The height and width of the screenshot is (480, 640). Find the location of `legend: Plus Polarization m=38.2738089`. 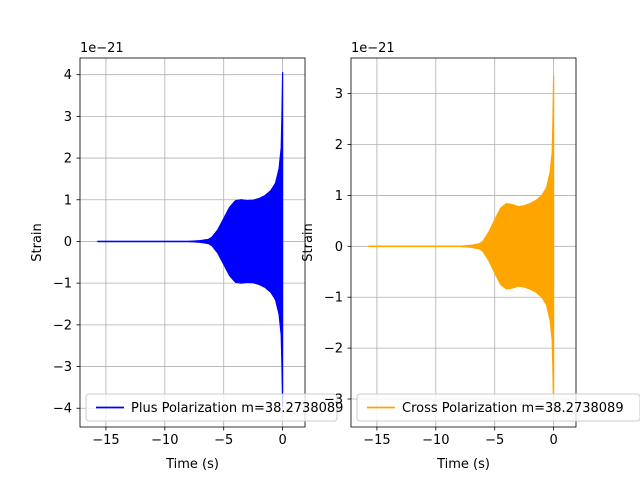

legend: Plus Polarization m=38.2738089 is located at coordinates (214, 407).